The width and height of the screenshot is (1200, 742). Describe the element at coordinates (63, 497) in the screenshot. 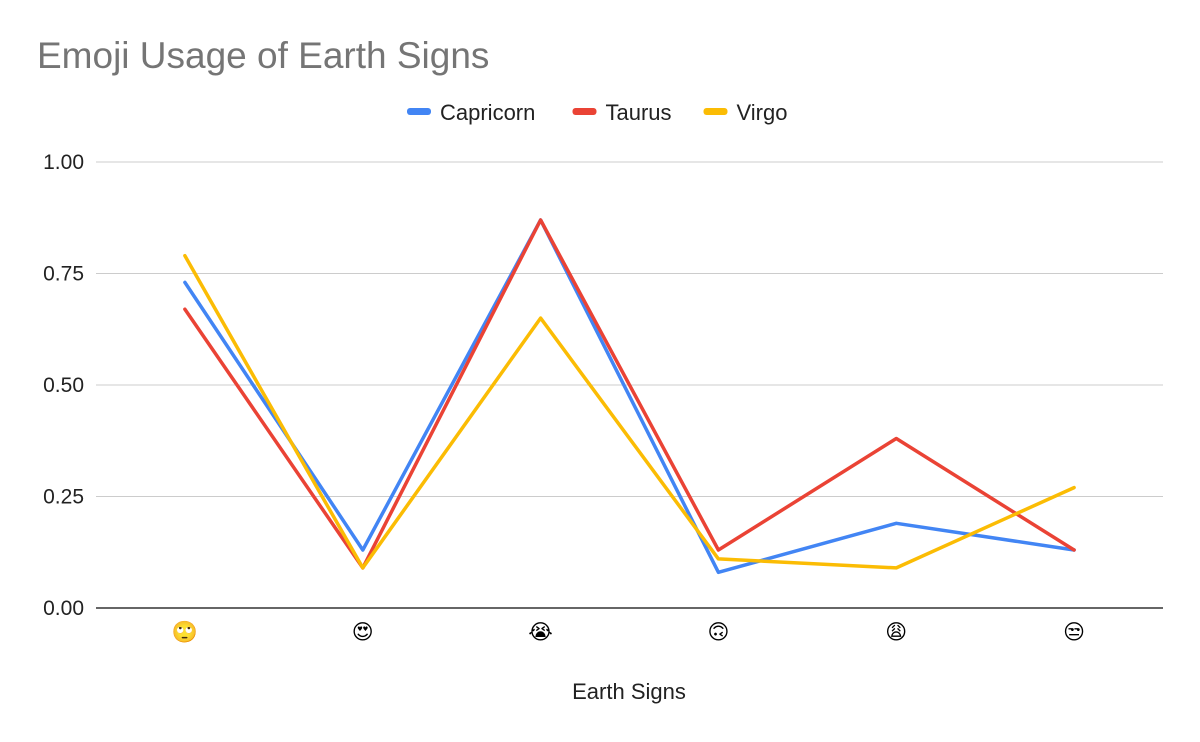

I see `y-tick-label: 0.25` at that location.